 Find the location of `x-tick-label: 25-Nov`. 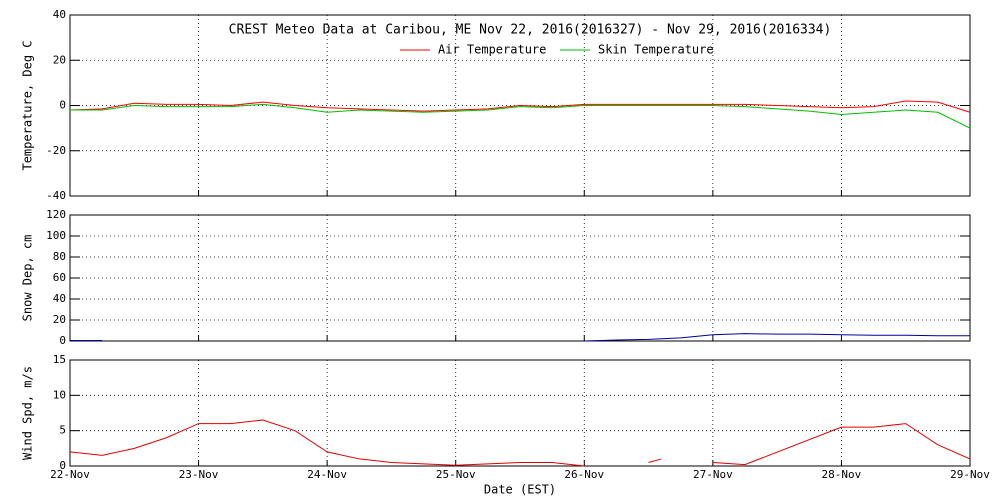

x-tick-label: 25-Nov is located at coordinates (456, 474).